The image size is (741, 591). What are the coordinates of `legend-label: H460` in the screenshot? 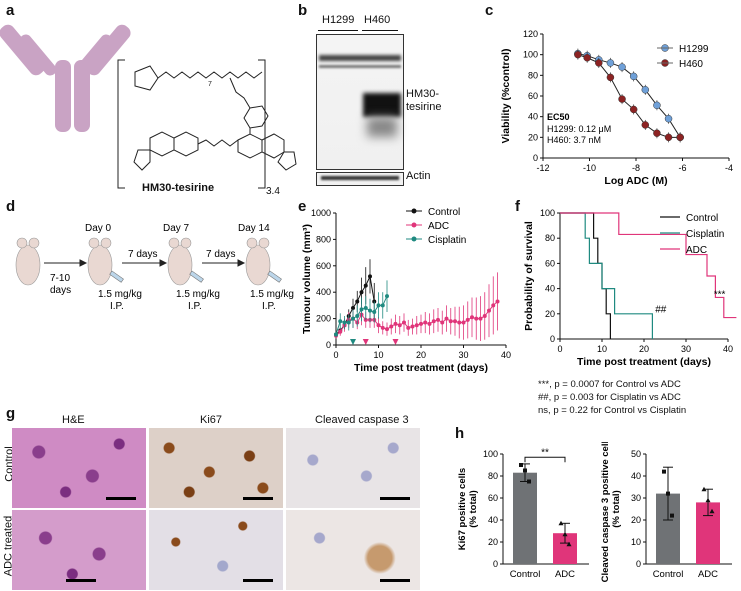 It's located at (691, 64).